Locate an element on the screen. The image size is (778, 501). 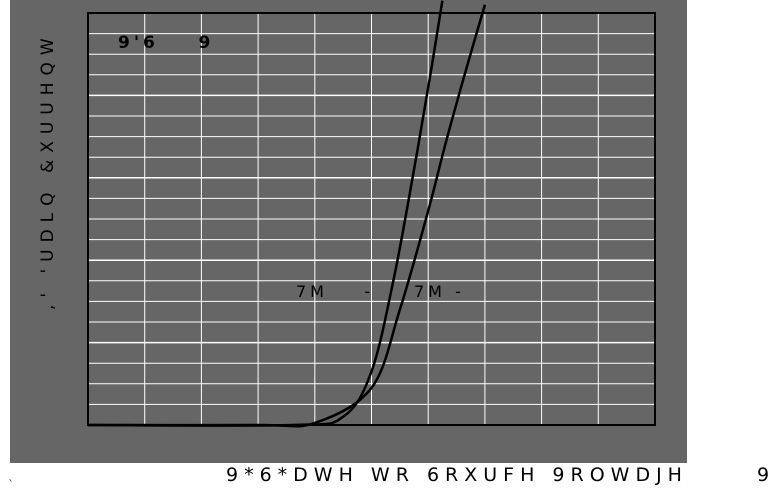
annotation-vds: 9'6 9 is located at coordinates (166, 43).